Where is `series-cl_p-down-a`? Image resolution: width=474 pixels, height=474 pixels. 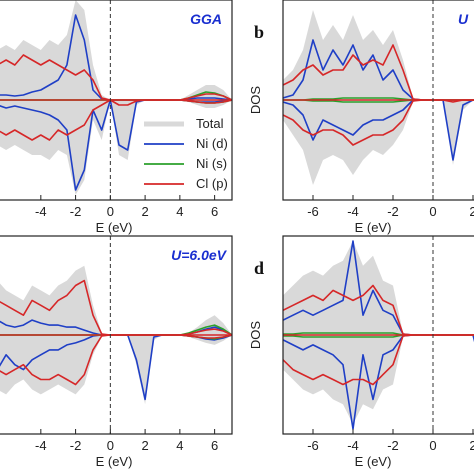
series-cl_p-down-a is located at coordinates (116, 120).